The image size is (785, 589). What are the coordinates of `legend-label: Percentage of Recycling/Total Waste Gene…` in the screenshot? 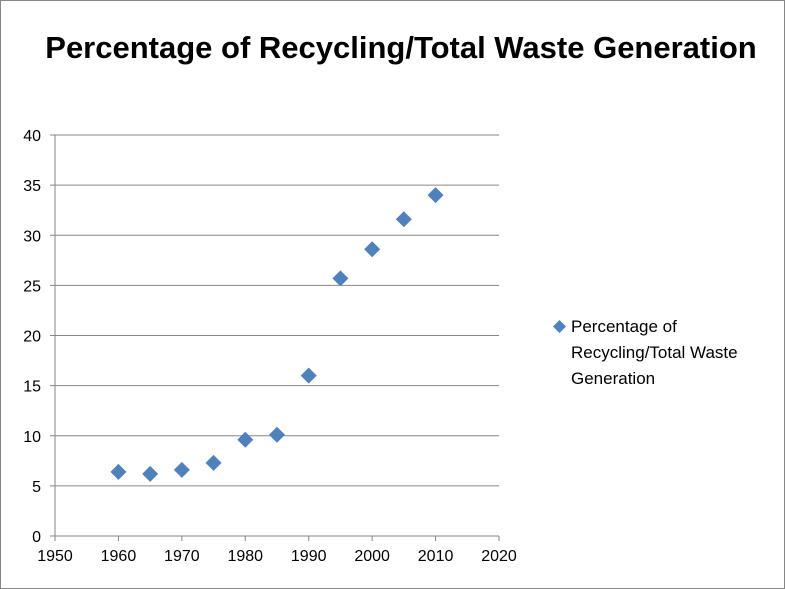 It's located at (654, 352).